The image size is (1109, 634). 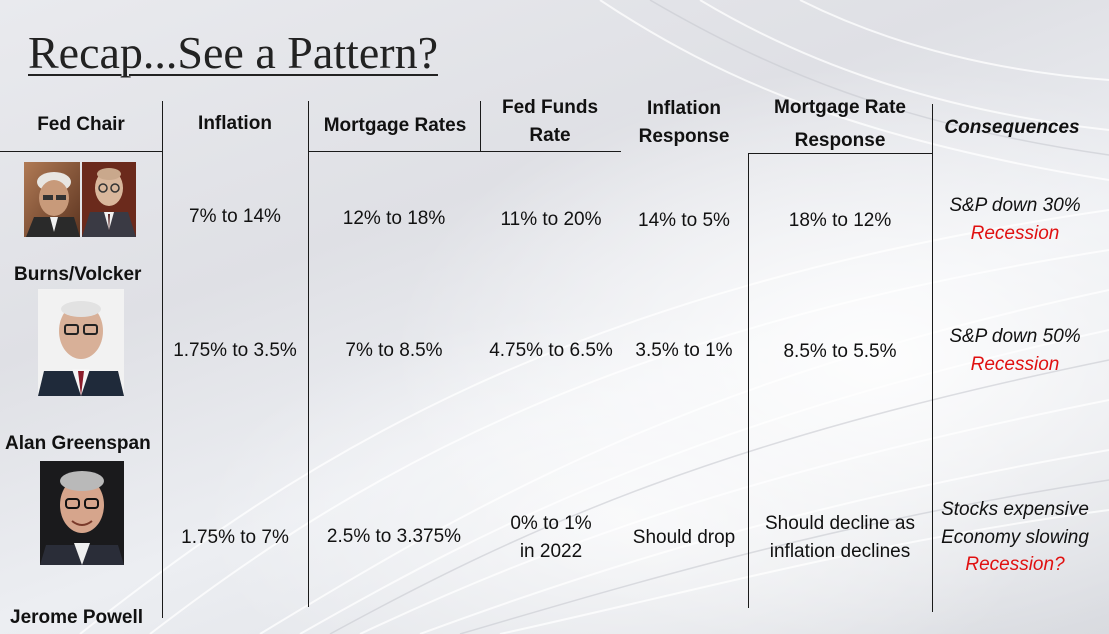 I want to click on row3-consequence-2: Economy slowing, so click(x=1015, y=537).